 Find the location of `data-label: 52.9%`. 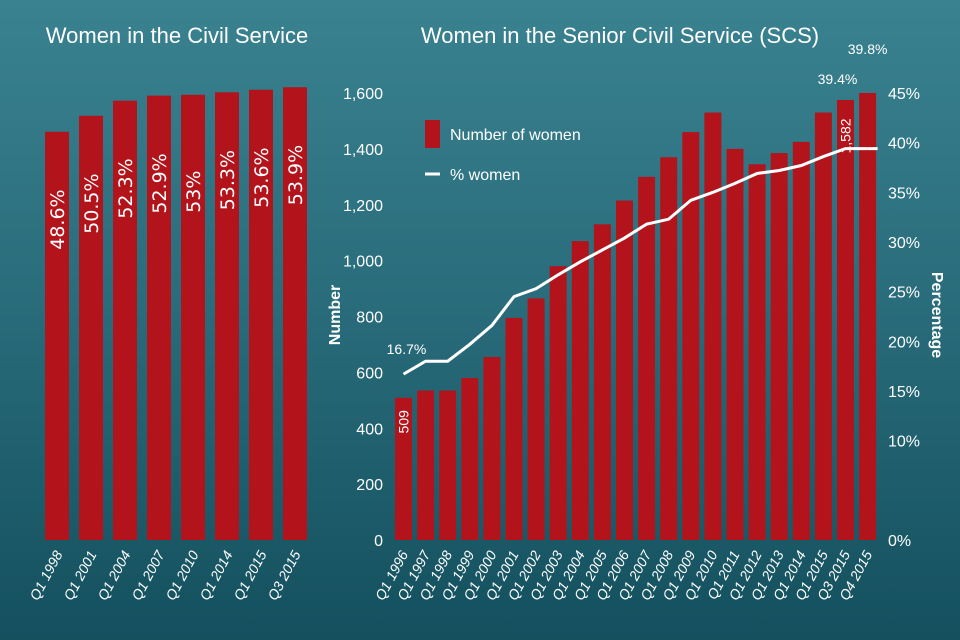

data-label: 52.9% is located at coordinates (160, 183).